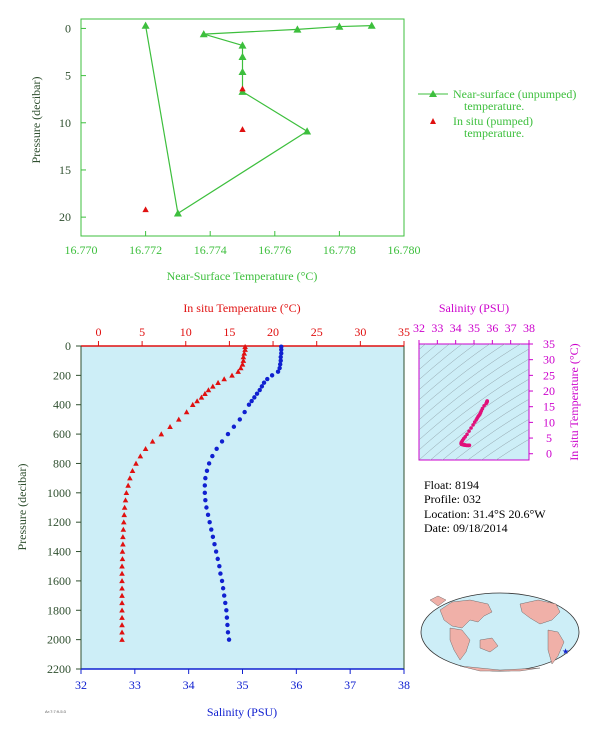 This screenshot has height=732, width=601. Describe the element at coordinates (500, 632) in the screenshot. I see `world-map: ★` at that location.